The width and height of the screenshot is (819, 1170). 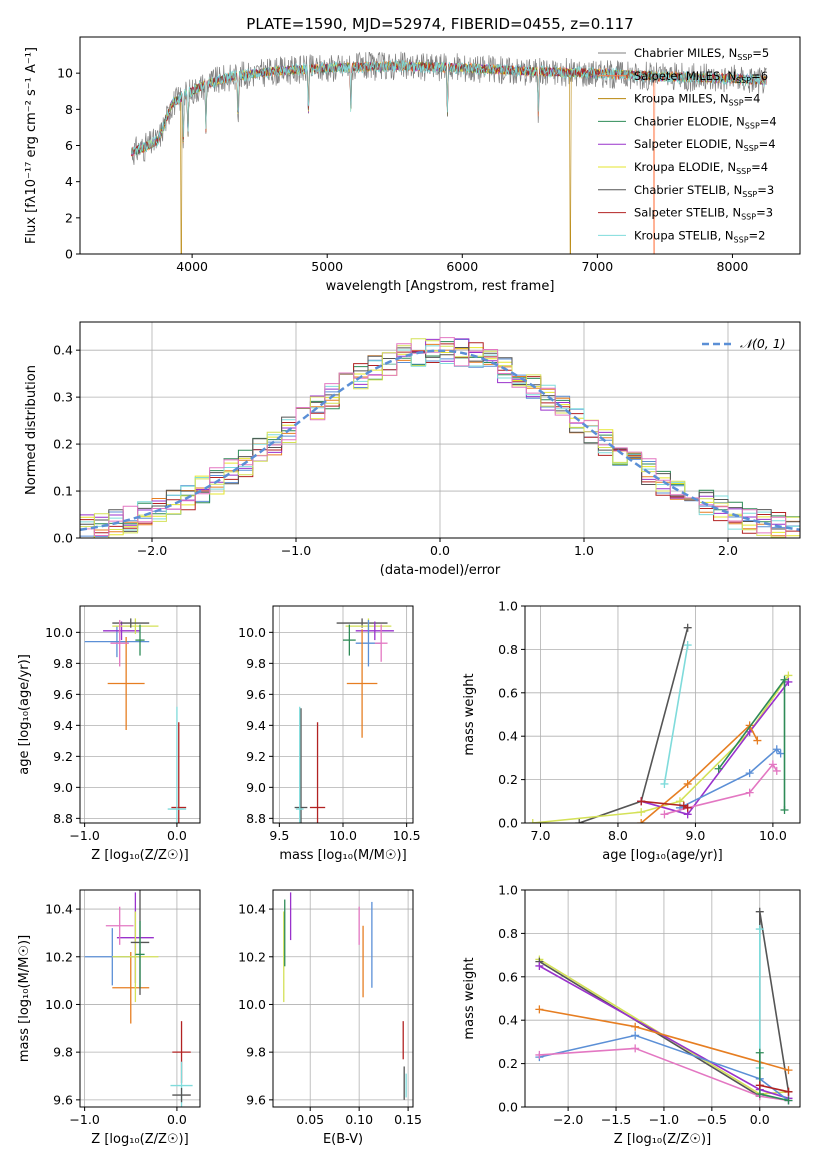 I want to click on legend-label: Salpeter STELIB, NSSP=3, so click(x=703, y=214).